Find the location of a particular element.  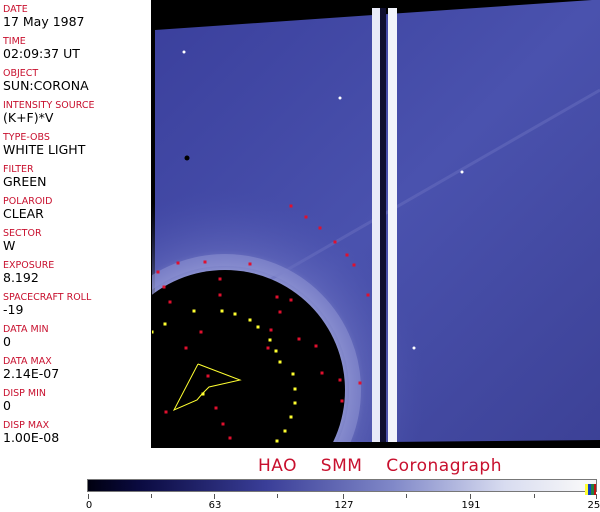

field-label: OBJECT is located at coordinates (21, 73).